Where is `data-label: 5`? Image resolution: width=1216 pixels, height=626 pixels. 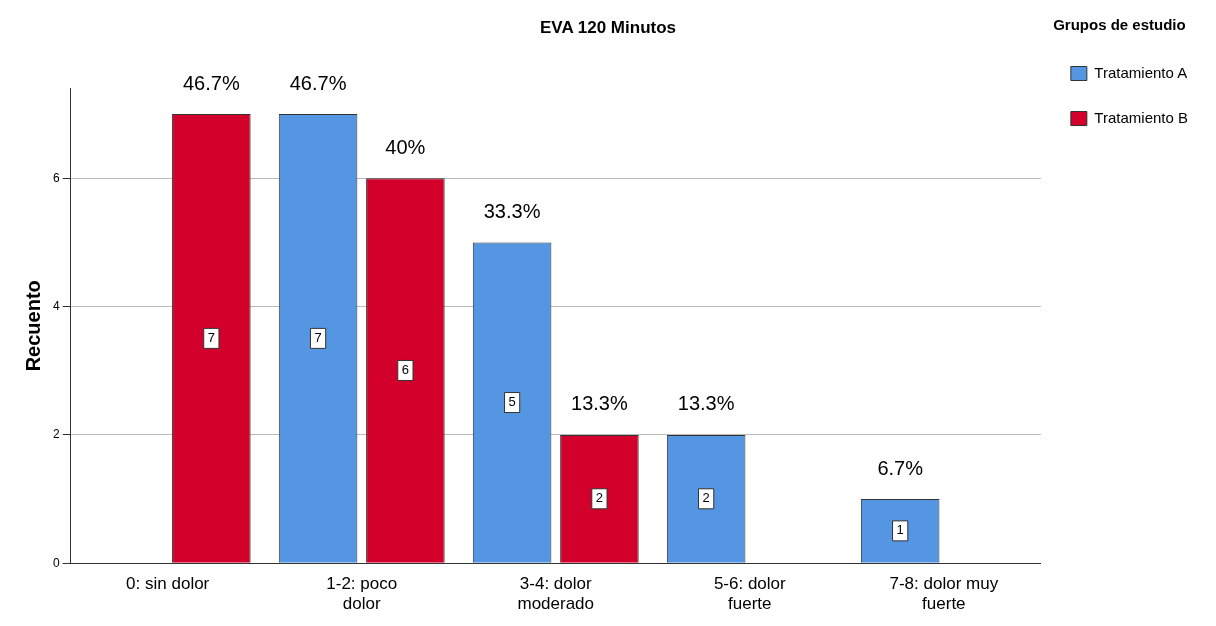
data-label: 5 is located at coordinates (512, 402).